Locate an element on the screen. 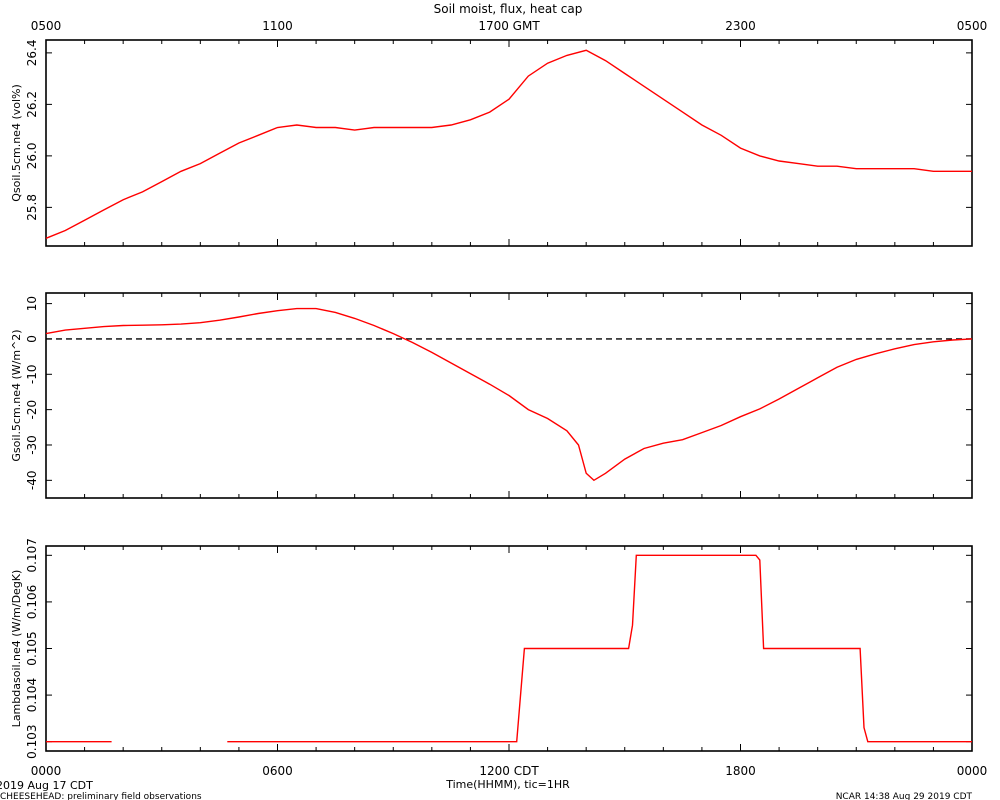  y-tick-label: 10 is located at coordinates (32, 303).